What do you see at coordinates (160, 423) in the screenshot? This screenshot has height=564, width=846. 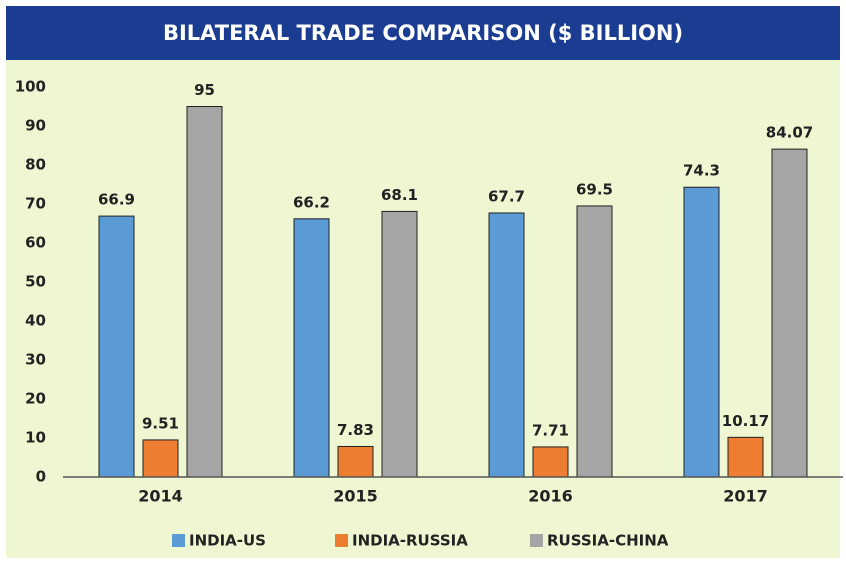 I see `value-label: 9.51` at bounding box center [160, 423].